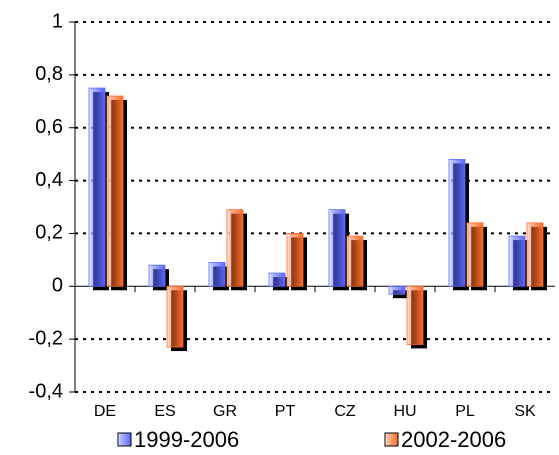 This screenshot has height=455, width=559. Describe the element at coordinates (404, 411) in the screenshot. I see `x-tick-label: HU` at that location.